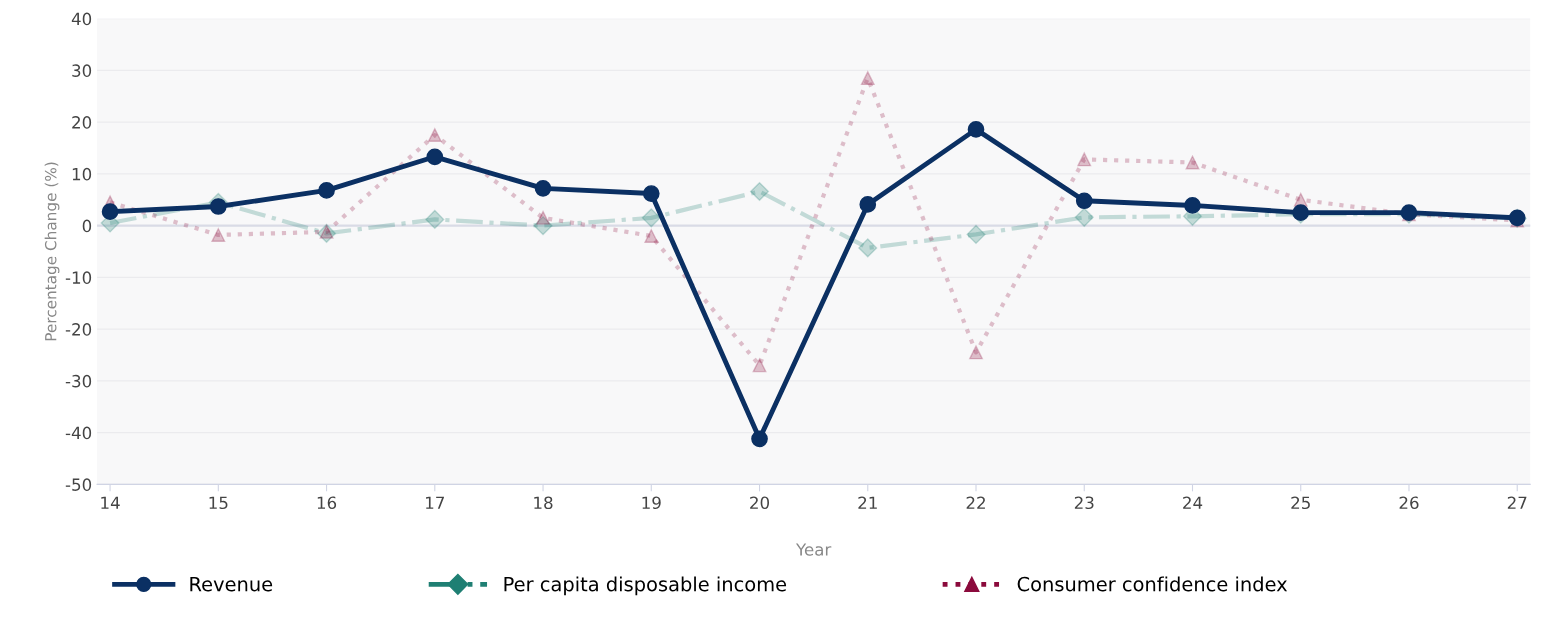 This screenshot has width=1541, height=621. Describe the element at coordinates (82, 174) in the screenshot. I see `y-tick-label: 10` at that location.